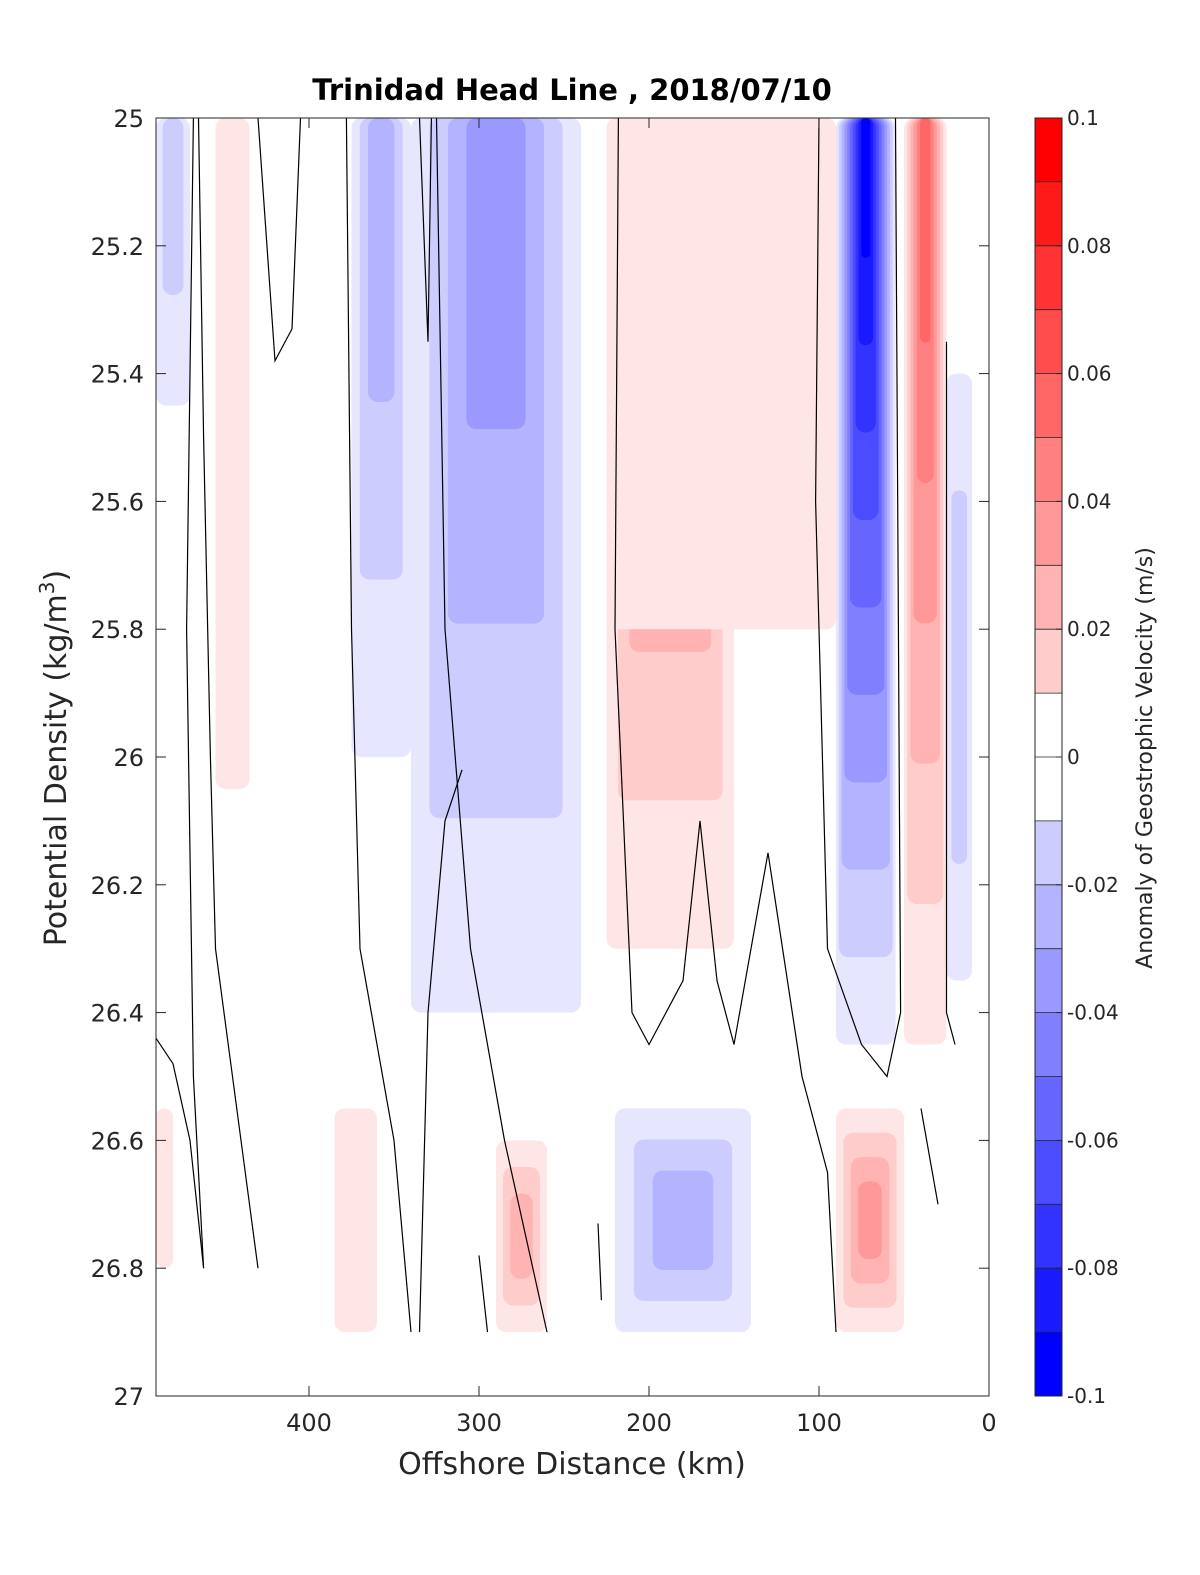 The height and width of the screenshot is (1575, 1200). Describe the element at coordinates (117, 1141) in the screenshot. I see `y-tick-label: 26.6` at that location.